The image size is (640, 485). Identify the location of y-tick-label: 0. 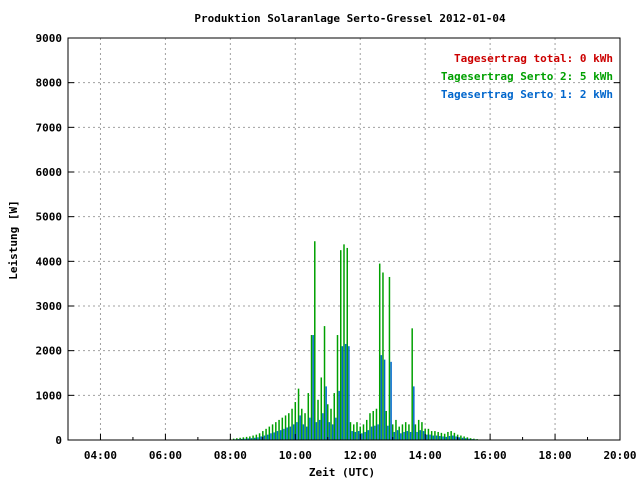
(58, 440).